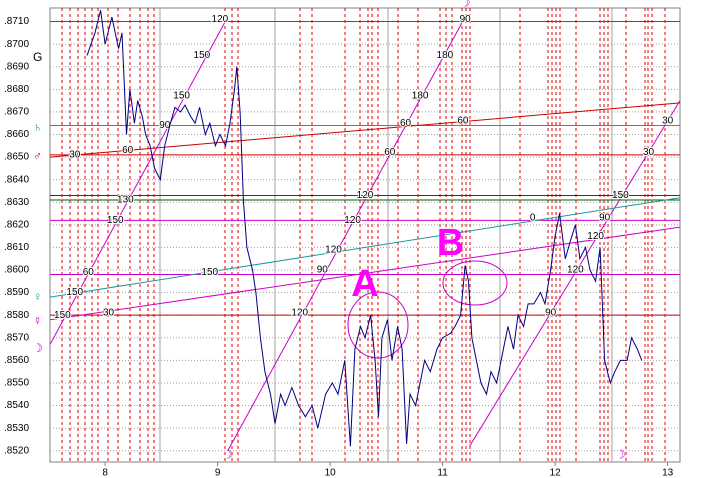 The image size is (703, 478). Describe the element at coordinates (16, 292) in the screenshot. I see `y-tick-label: .8590` at that location.